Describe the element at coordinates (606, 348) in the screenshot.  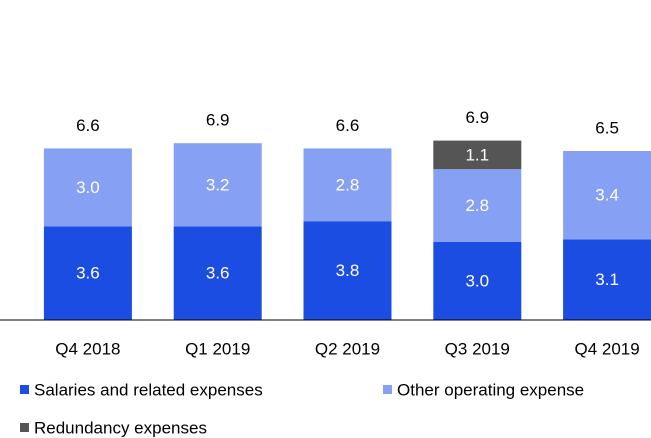
I see `x-tick-label: Q4 2019` at that location.